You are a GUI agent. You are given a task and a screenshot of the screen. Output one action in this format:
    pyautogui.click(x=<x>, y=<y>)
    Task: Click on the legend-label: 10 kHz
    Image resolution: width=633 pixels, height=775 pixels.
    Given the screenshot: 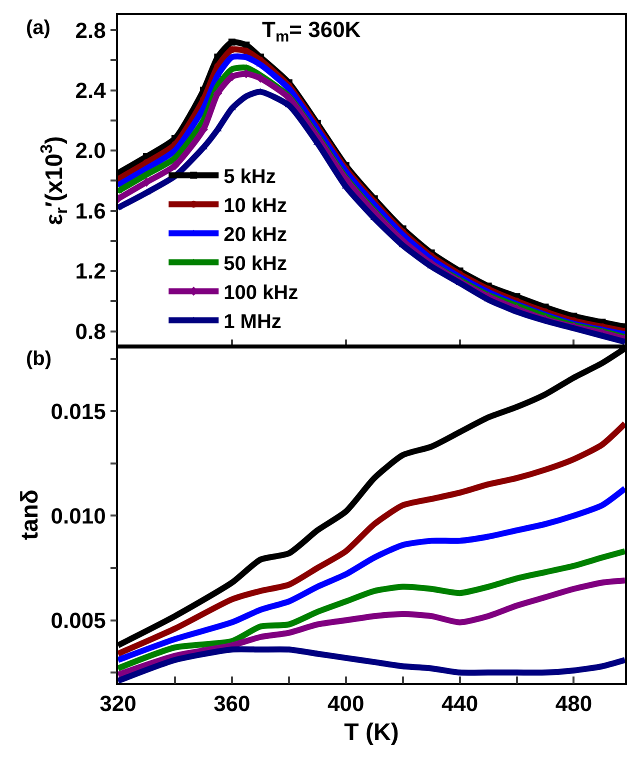 What is the action you would take?
    pyautogui.click(x=256, y=206)
    